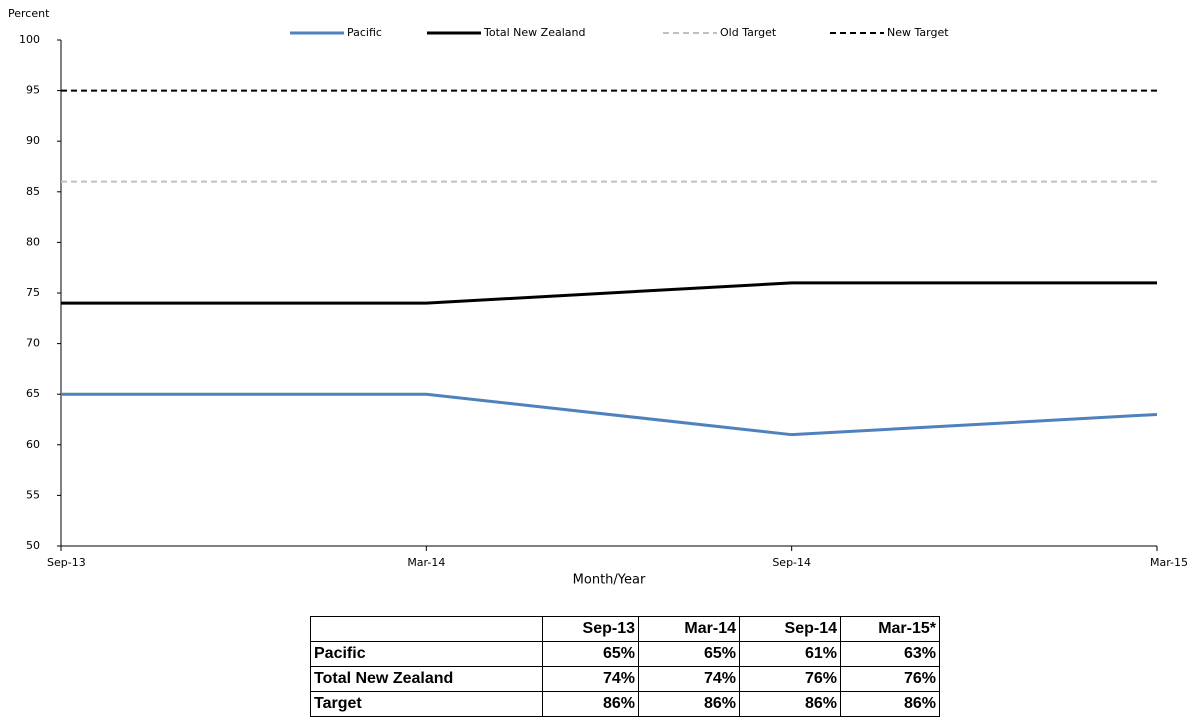 This screenshot has width=1195, height=721. What do you see at coordinates (609, 580) in the screenshot?
I see `x-axis-title: Month/Year` at bounding box center [609, 580].